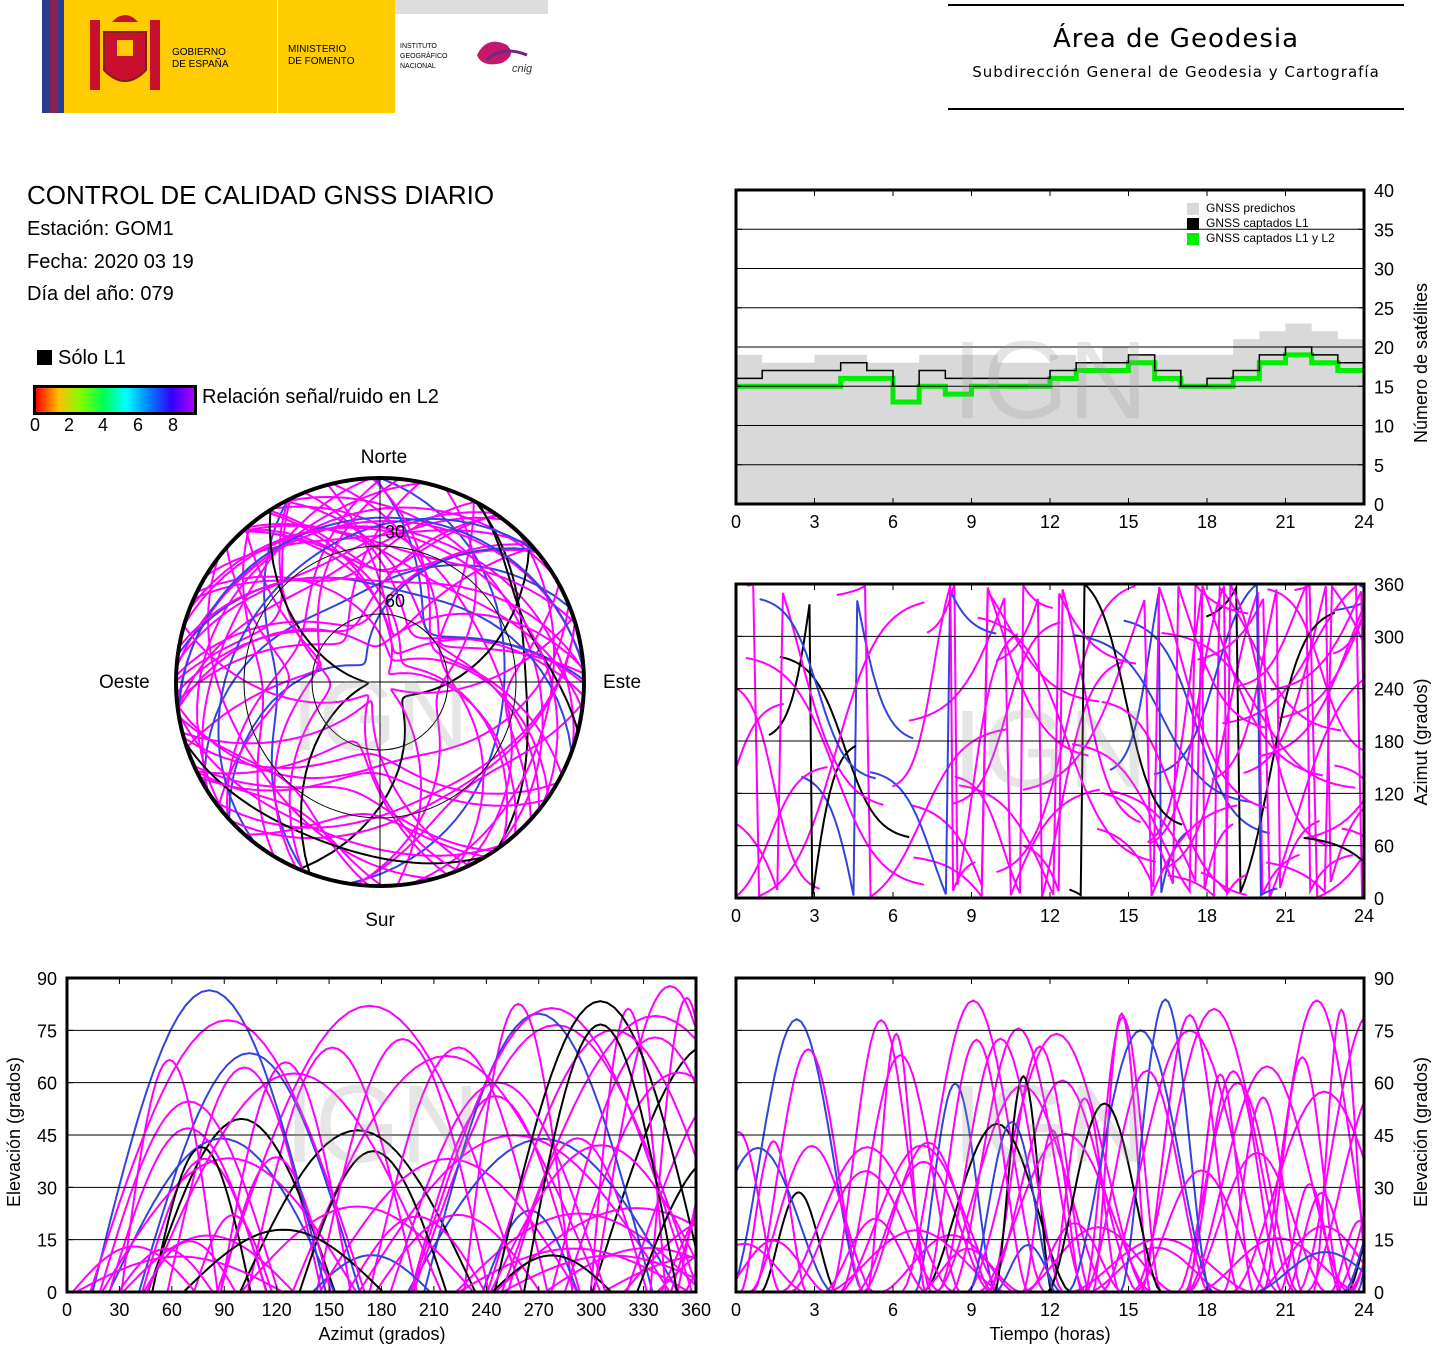  What do you see at coordinates (1384, 1084) in the screenshot?
I see `y-tick-label: 60` at bounding box center [1384, 1084].